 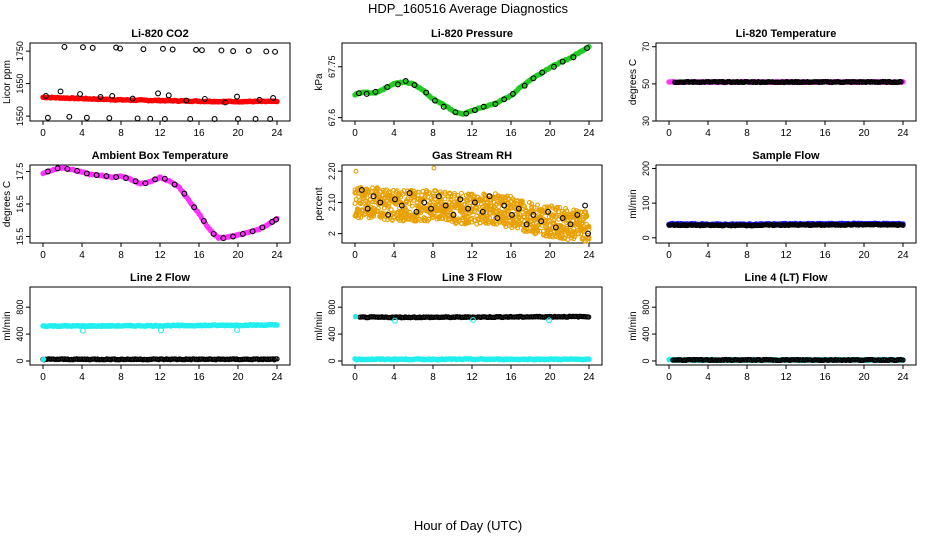 What do you see at coordinates (472, 326) in the screenshot?
I see `plot-frame-line-3-flow` at bounding box center [472, 326].